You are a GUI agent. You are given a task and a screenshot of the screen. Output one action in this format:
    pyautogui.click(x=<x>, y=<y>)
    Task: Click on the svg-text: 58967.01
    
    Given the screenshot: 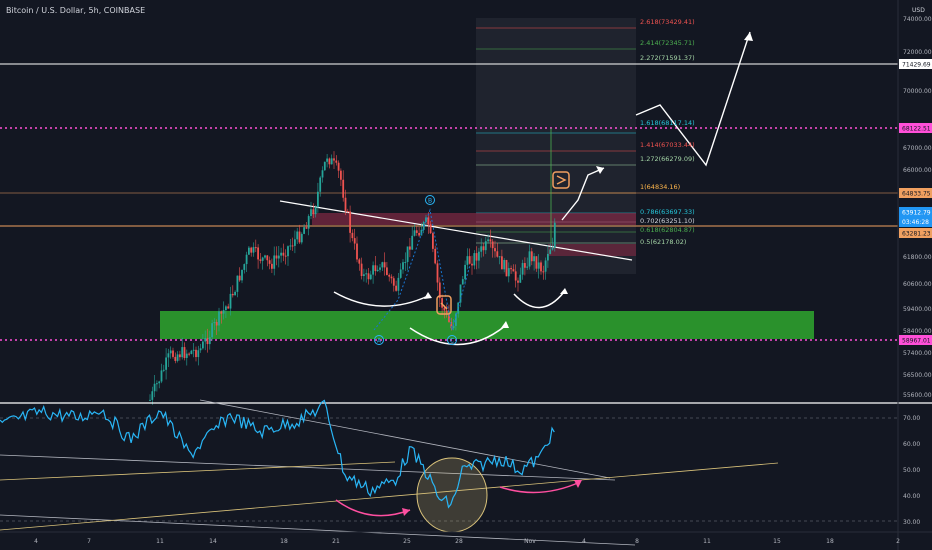 What is the action you would take?
    pyautogui.click(x=916, y=341)
    